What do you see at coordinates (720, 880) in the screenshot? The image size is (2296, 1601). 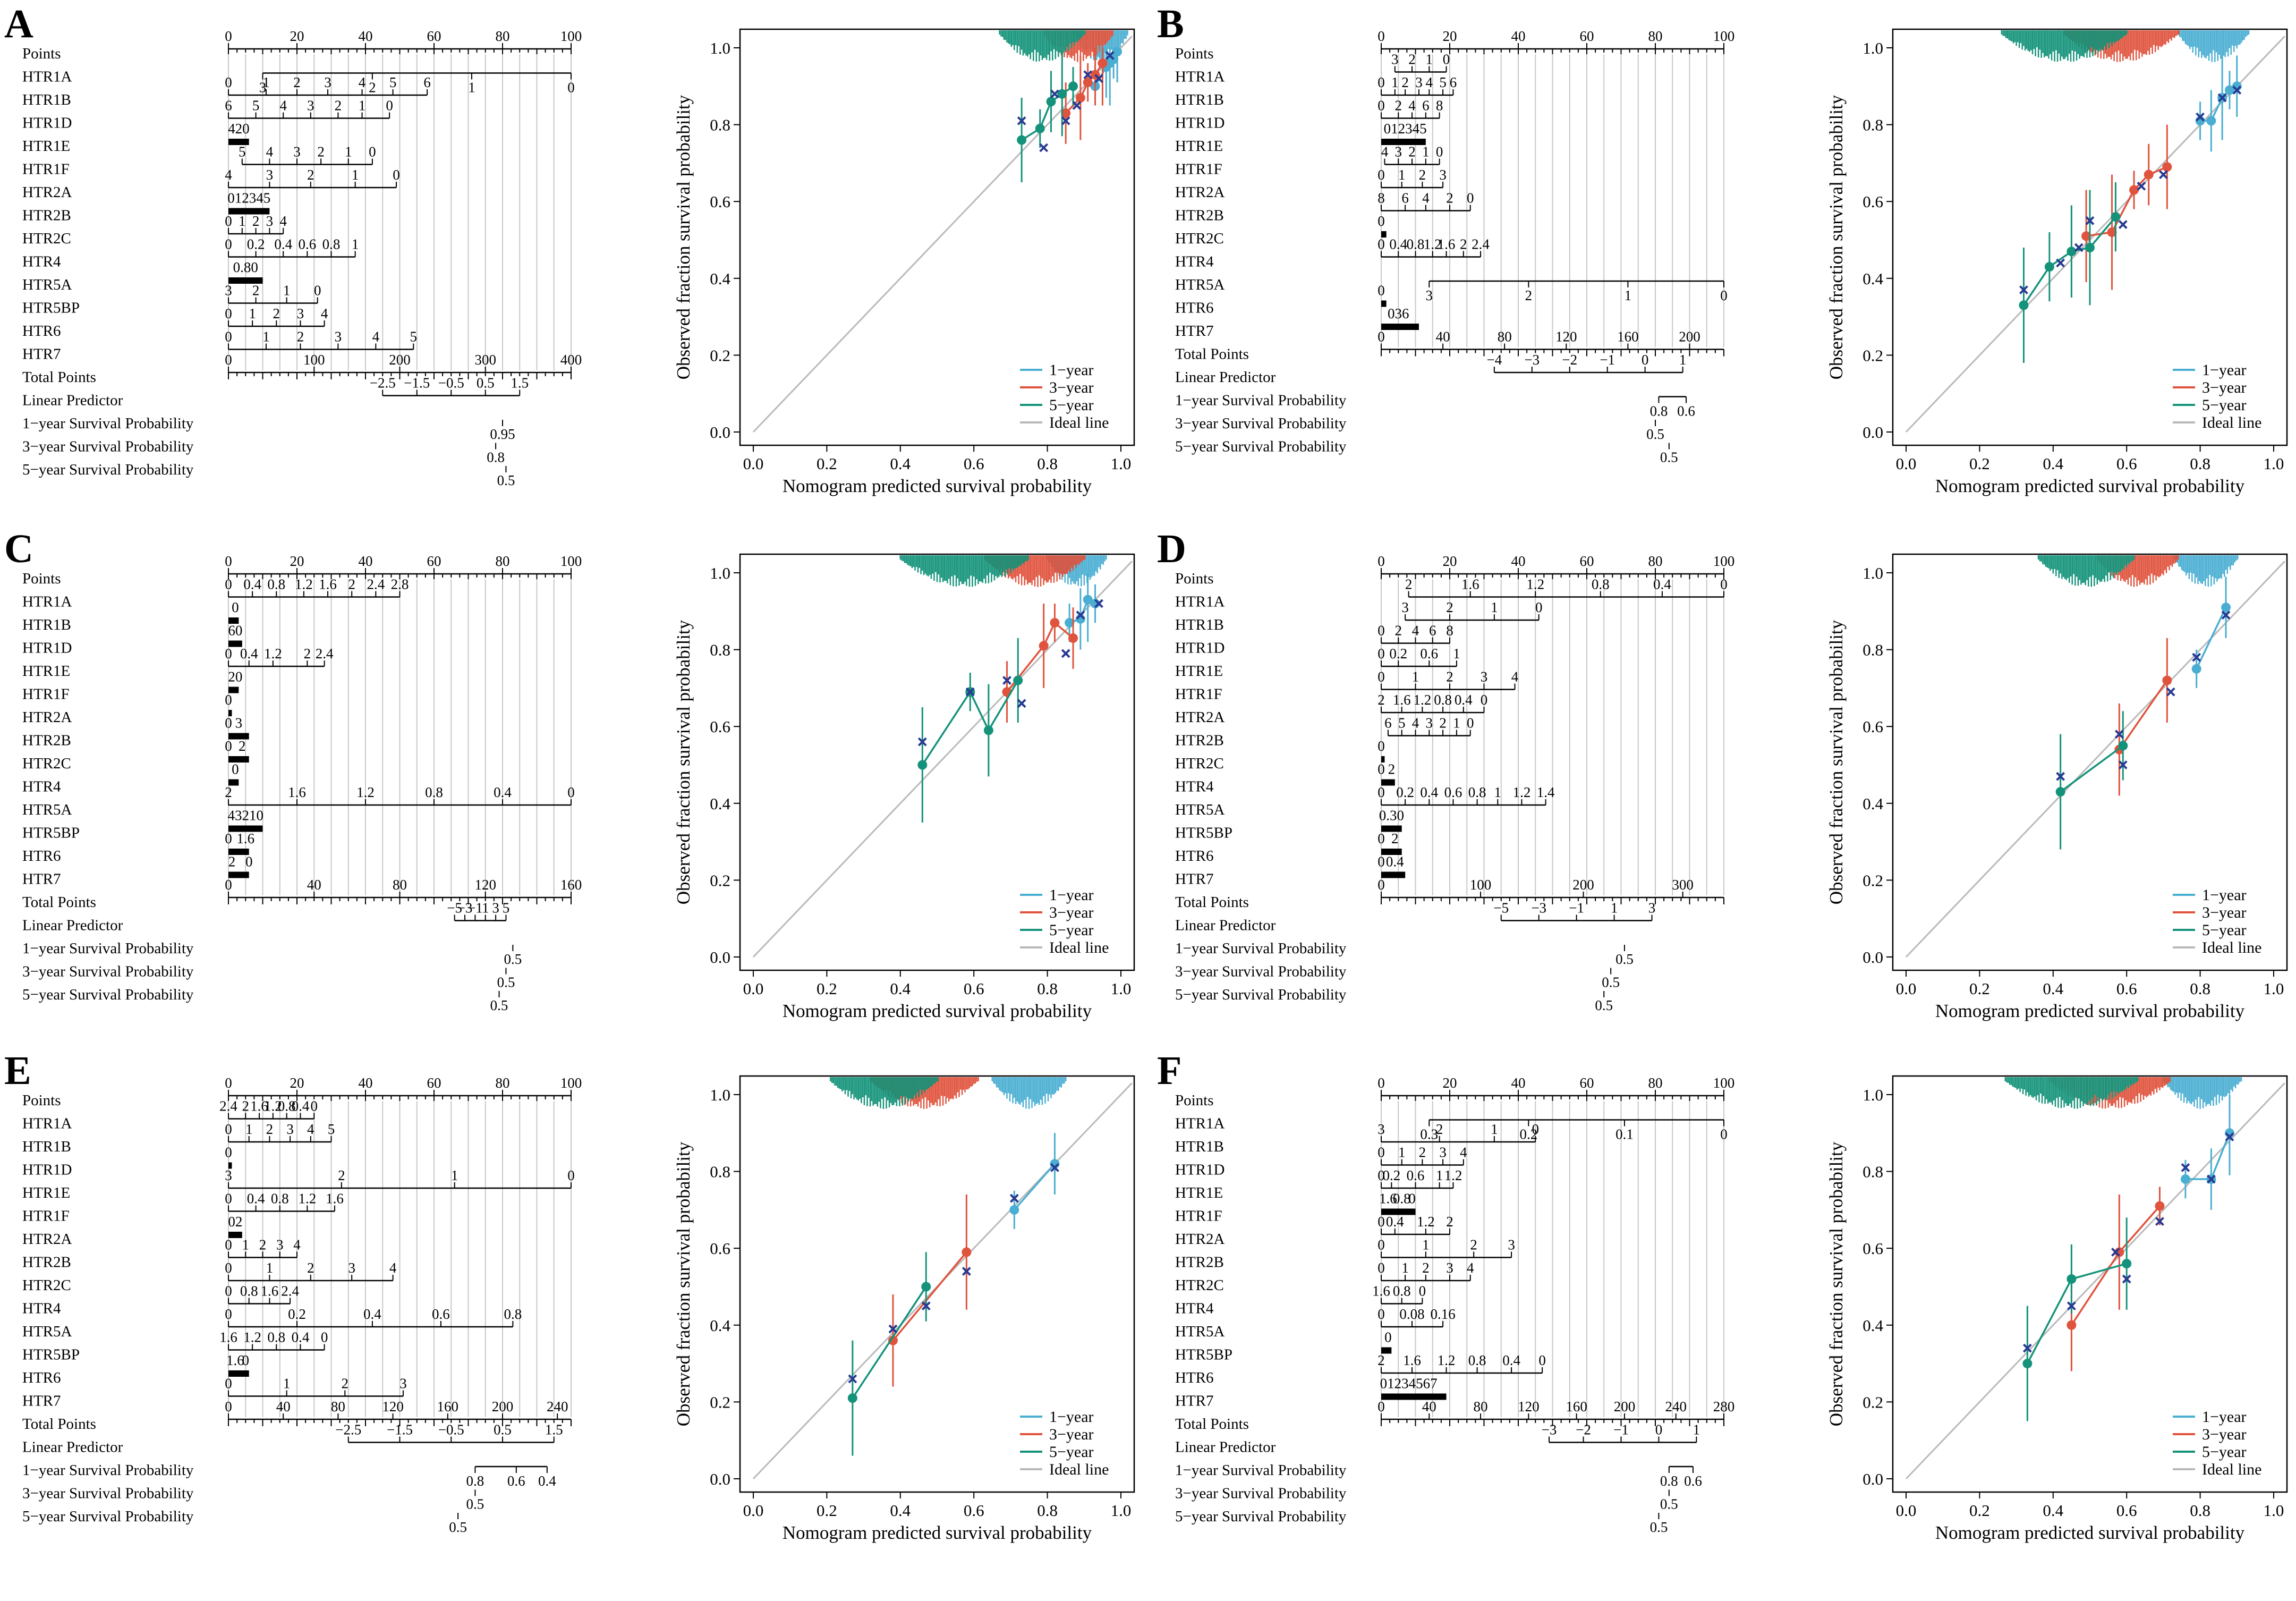 I see `y-tick-label: 0.2` at bounding box center [720, 880].